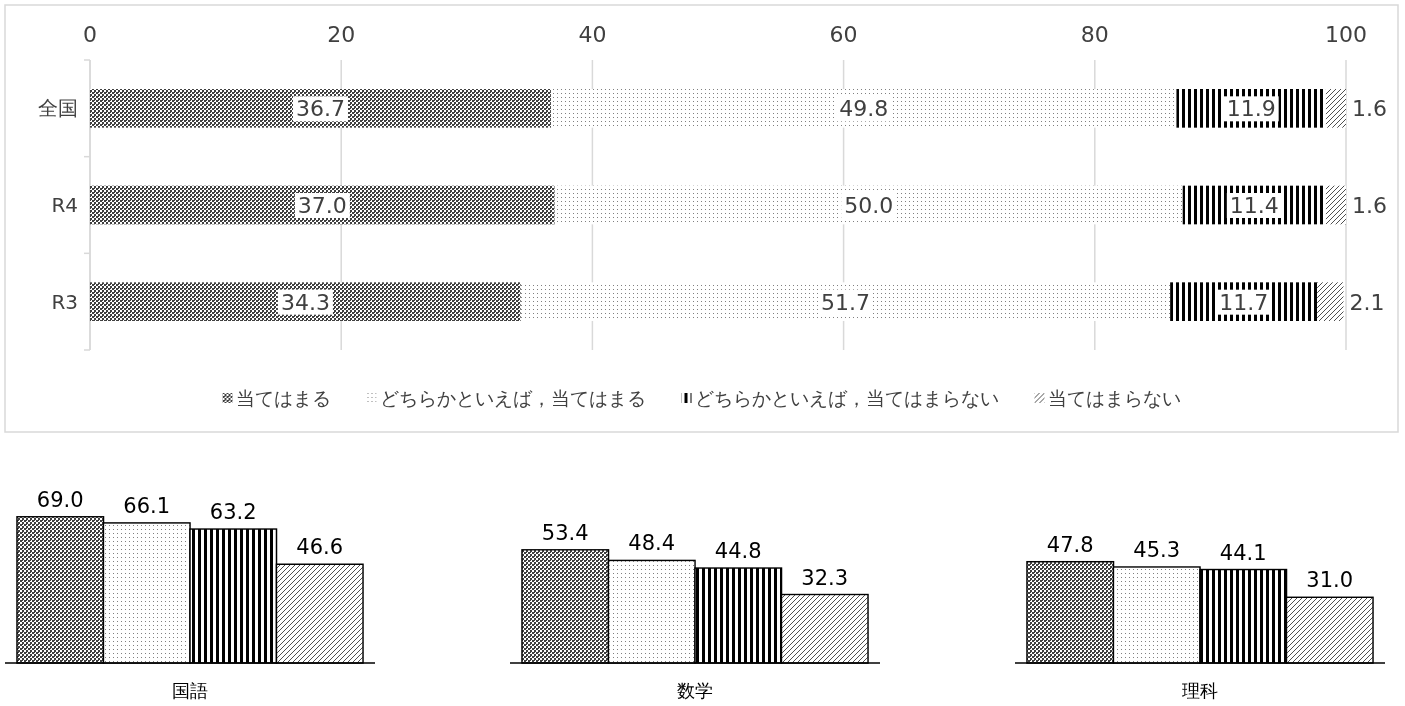 The image size is (1405, 706). Describe the element at coordinates (1254, 205) in the screenshot. I see `data-label: 11.4` at that location.